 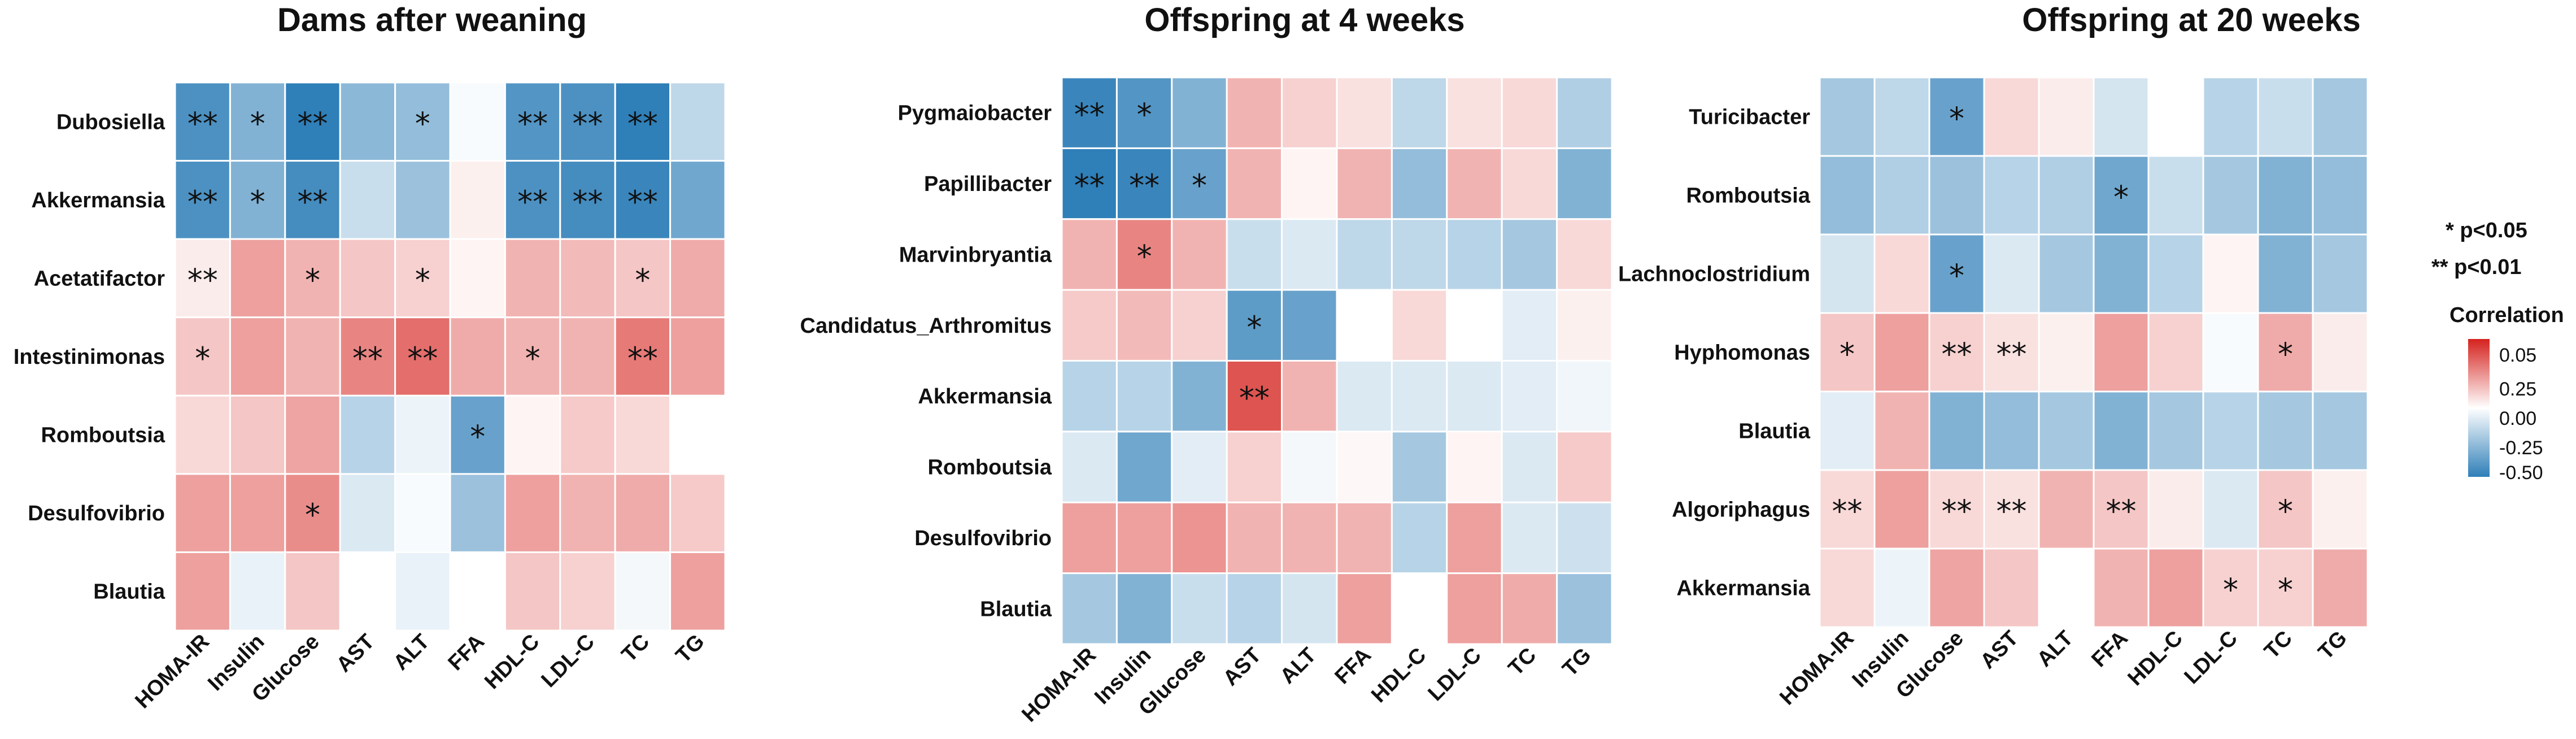 I want to click on cell-desulfovibrio-ast, so click(x=1254, y=538).